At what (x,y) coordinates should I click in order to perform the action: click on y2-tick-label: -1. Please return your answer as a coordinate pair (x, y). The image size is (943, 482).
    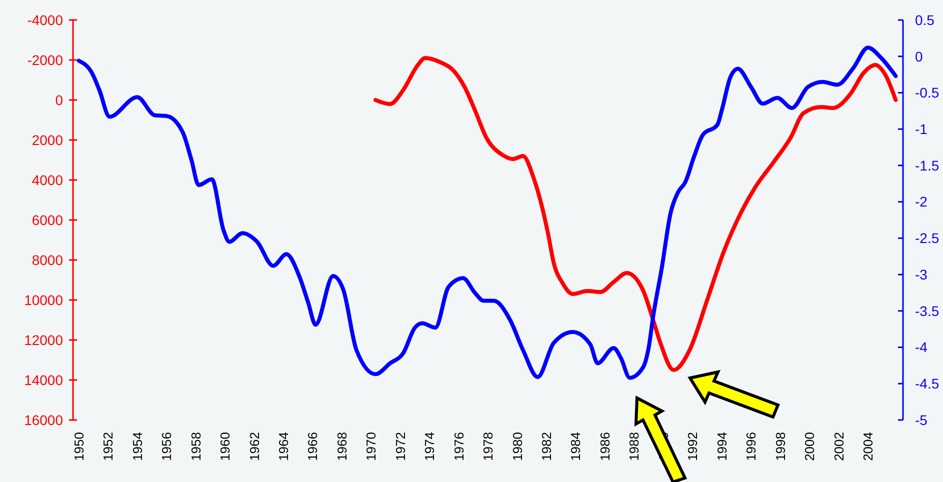
    Looking at the image, I should click on (921, 128).